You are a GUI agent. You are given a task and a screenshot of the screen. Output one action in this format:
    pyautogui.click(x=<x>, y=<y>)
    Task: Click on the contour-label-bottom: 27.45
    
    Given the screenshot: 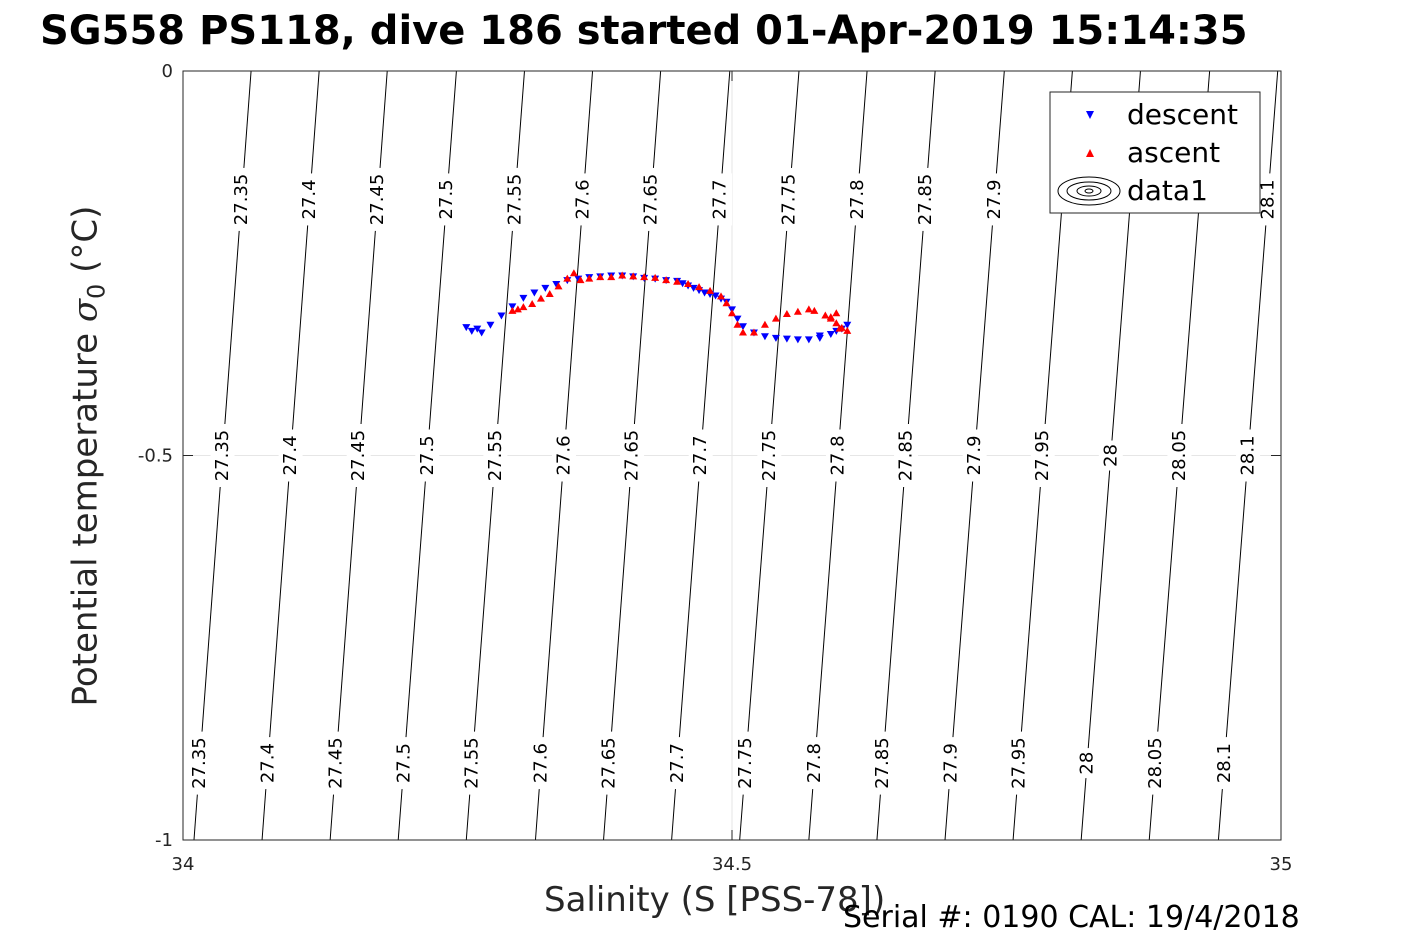 What is the action you would take?
    pyautogui.click(x=335, y=763)
    